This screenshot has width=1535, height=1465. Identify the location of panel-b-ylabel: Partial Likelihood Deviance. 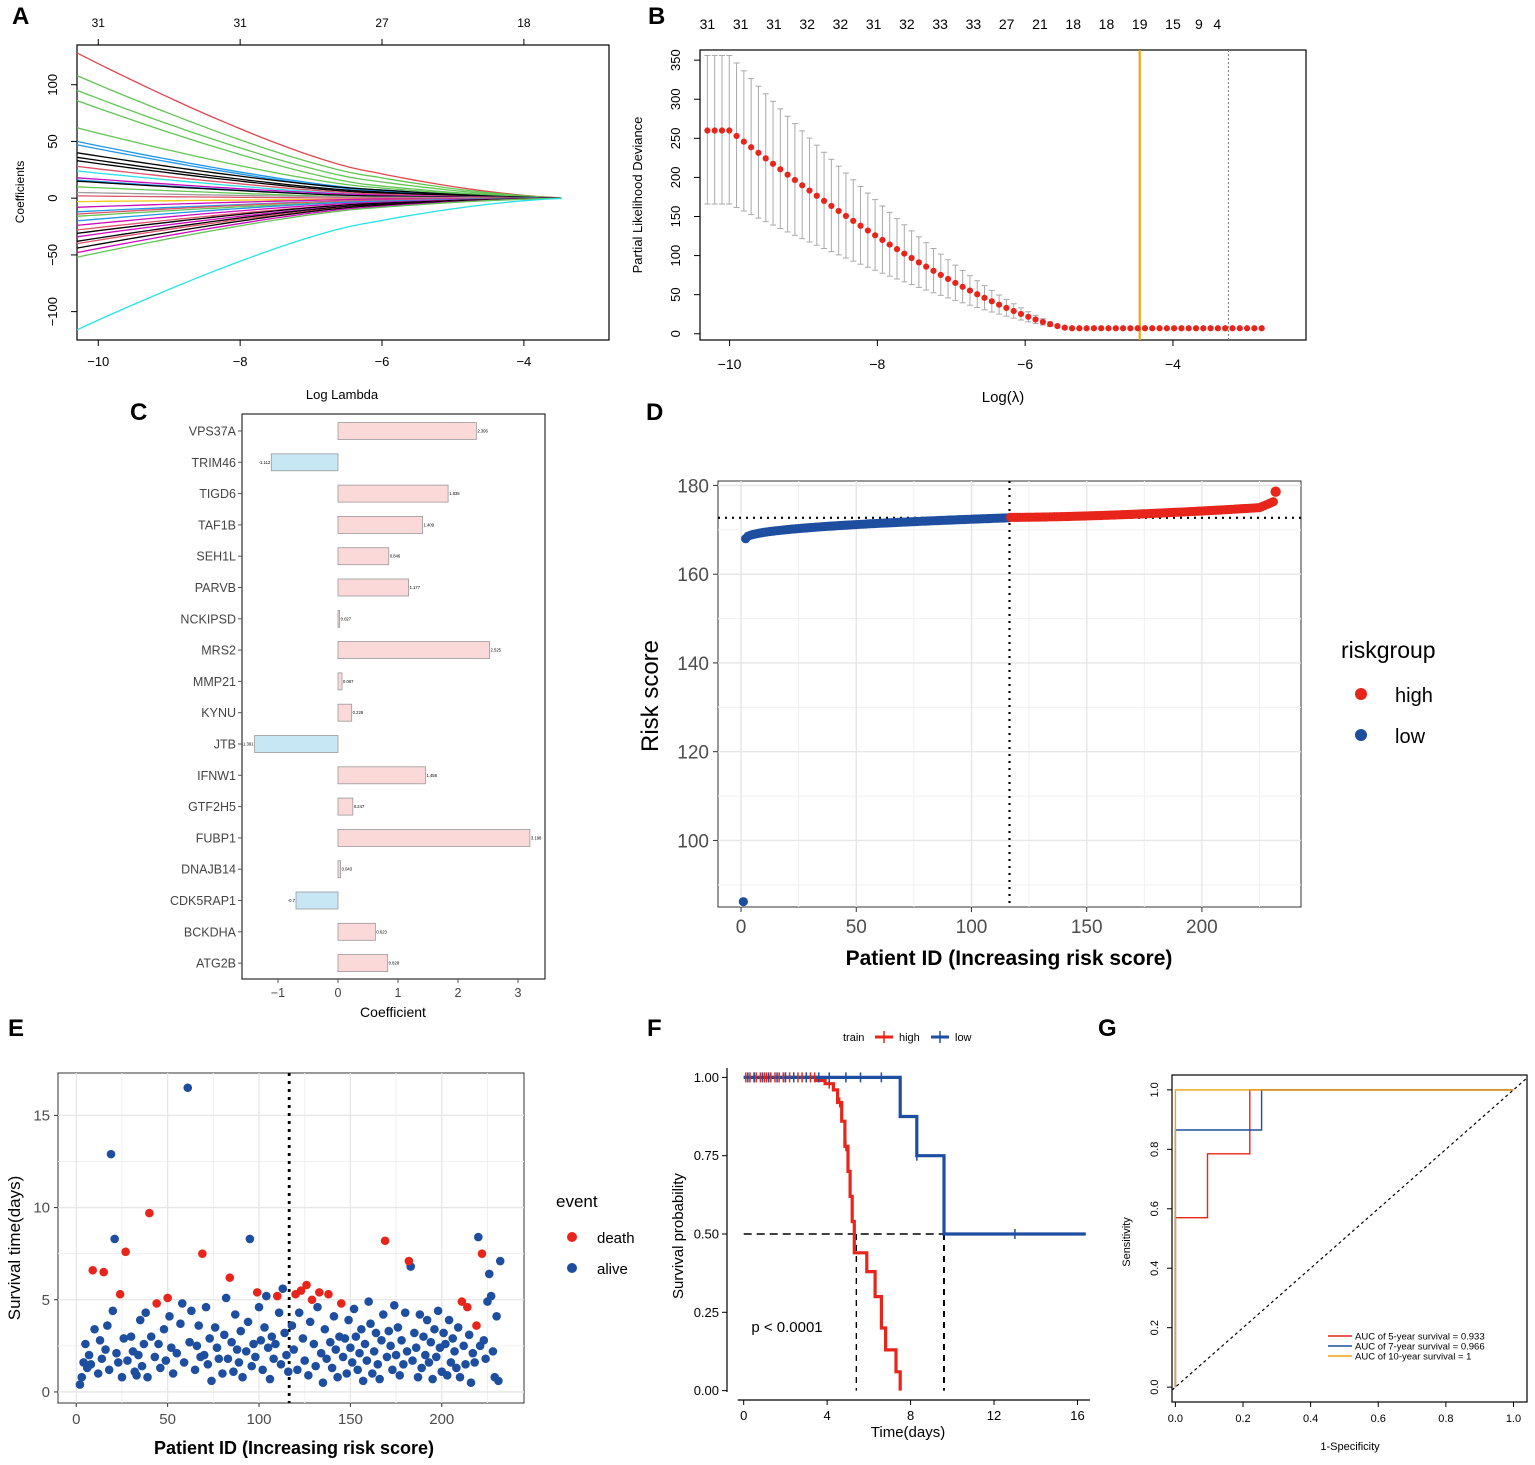
(637, 195).